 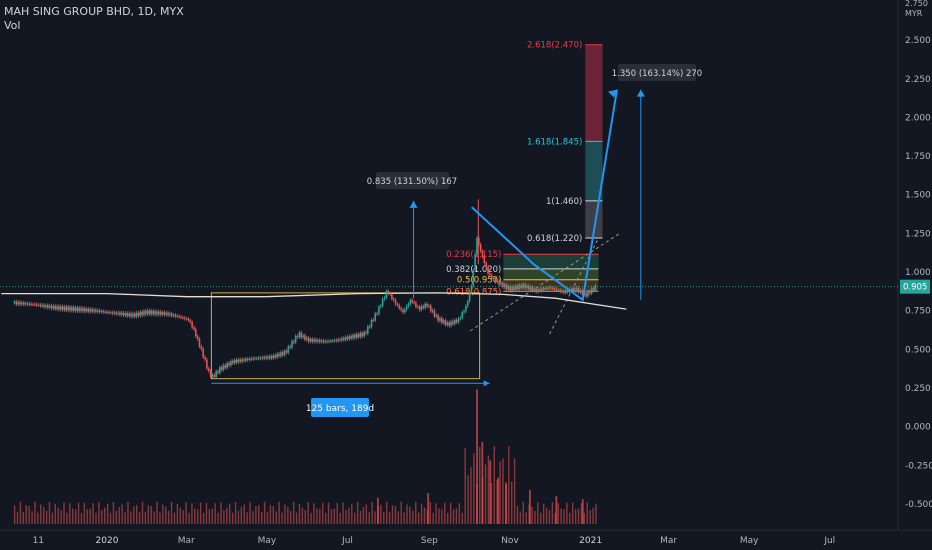 I want to click on y-tick-label: 0.000, so click(x=918, y=428).